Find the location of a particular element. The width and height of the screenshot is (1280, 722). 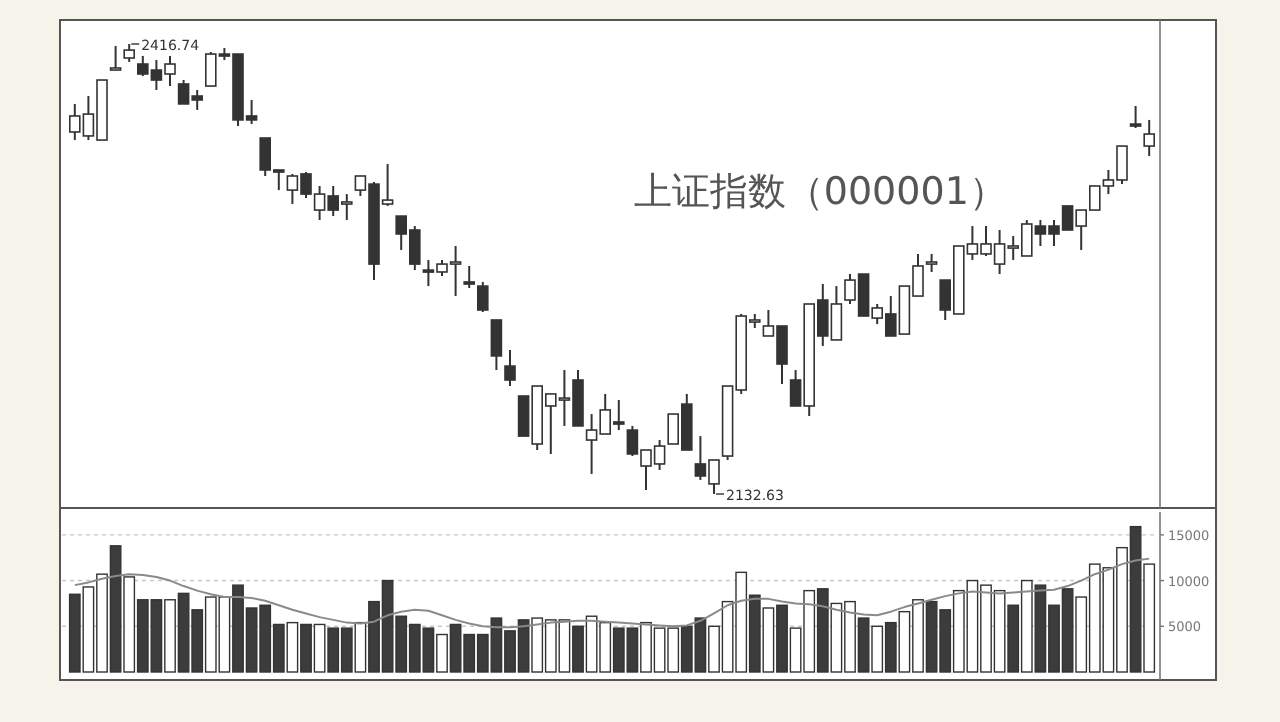

line-series is located at coordinates (612, 593).